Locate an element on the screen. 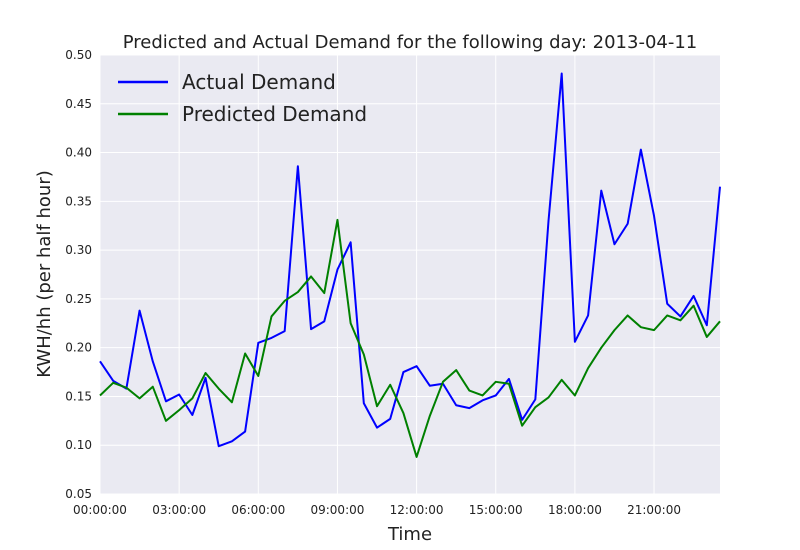 The height and width of the screenshot is (550, 800). y-tick-label: 0.20 is located at coordinates (78, 348).